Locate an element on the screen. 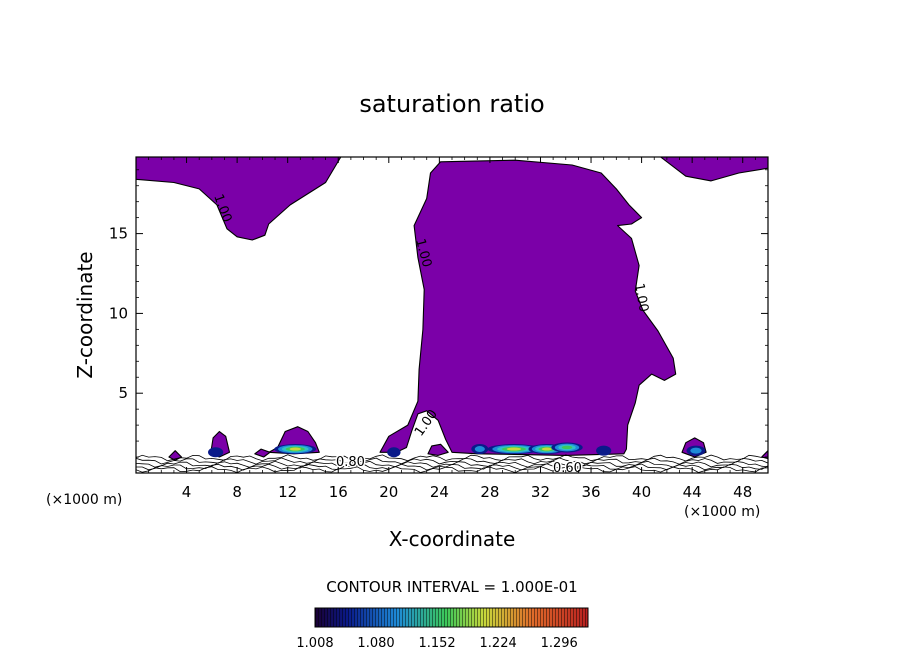 This screenshot has height=654, width=904. colorbar-tick-labels: 1.008 1.080 1.152 1.224 1.296 is located at coordinates (436, 643).